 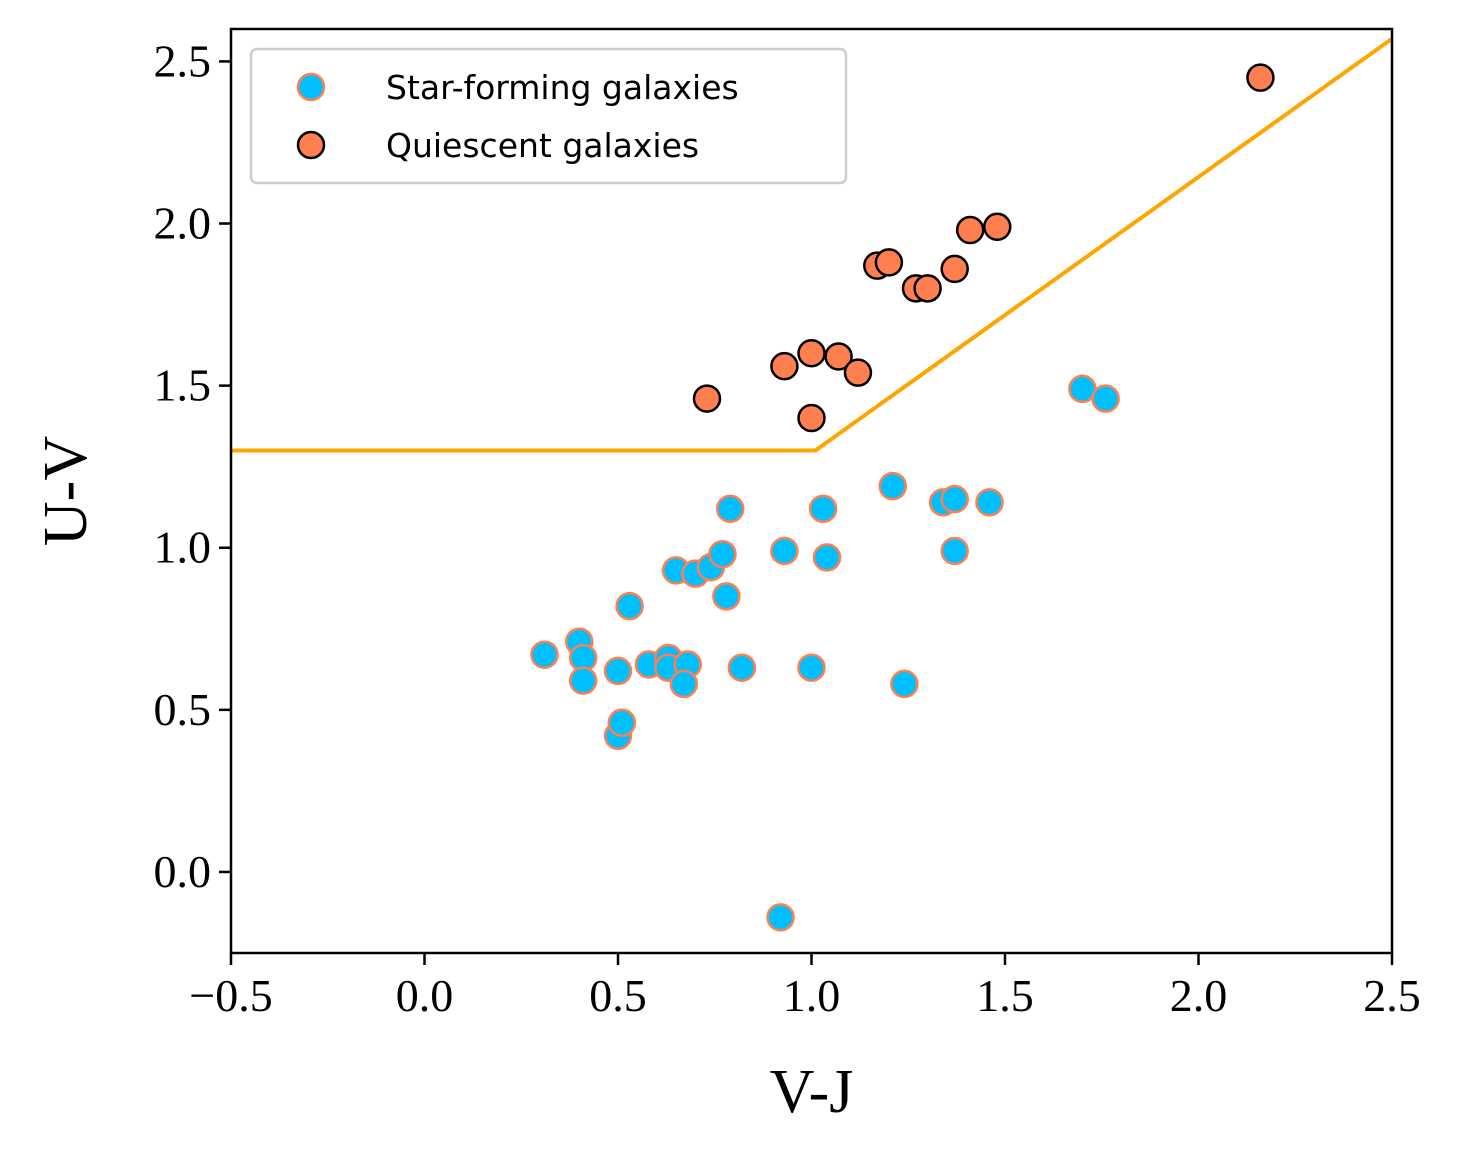 What do you see at coordinates (66, 491) in the screenshot?
I see `y-axis-label: U-V` at bounding box center [66, 491].